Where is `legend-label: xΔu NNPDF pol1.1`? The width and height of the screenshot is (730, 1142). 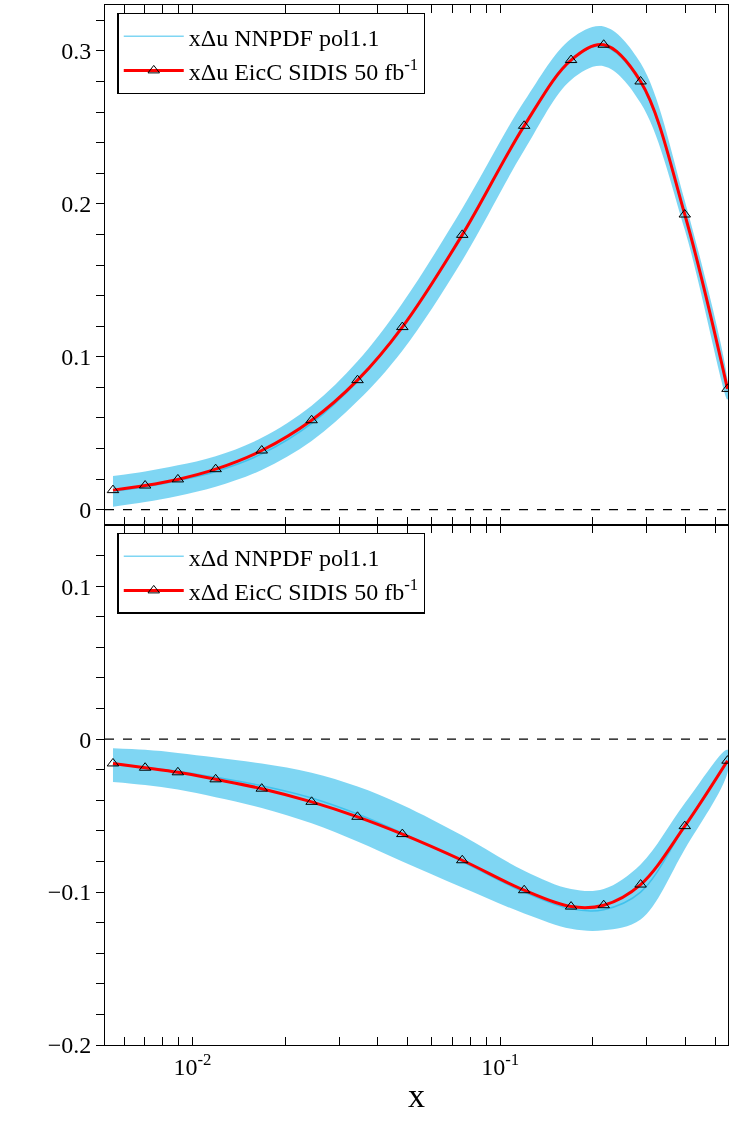 legend-label: xΔu NNPDF pol1.1 is located at coordinates (284, 37).